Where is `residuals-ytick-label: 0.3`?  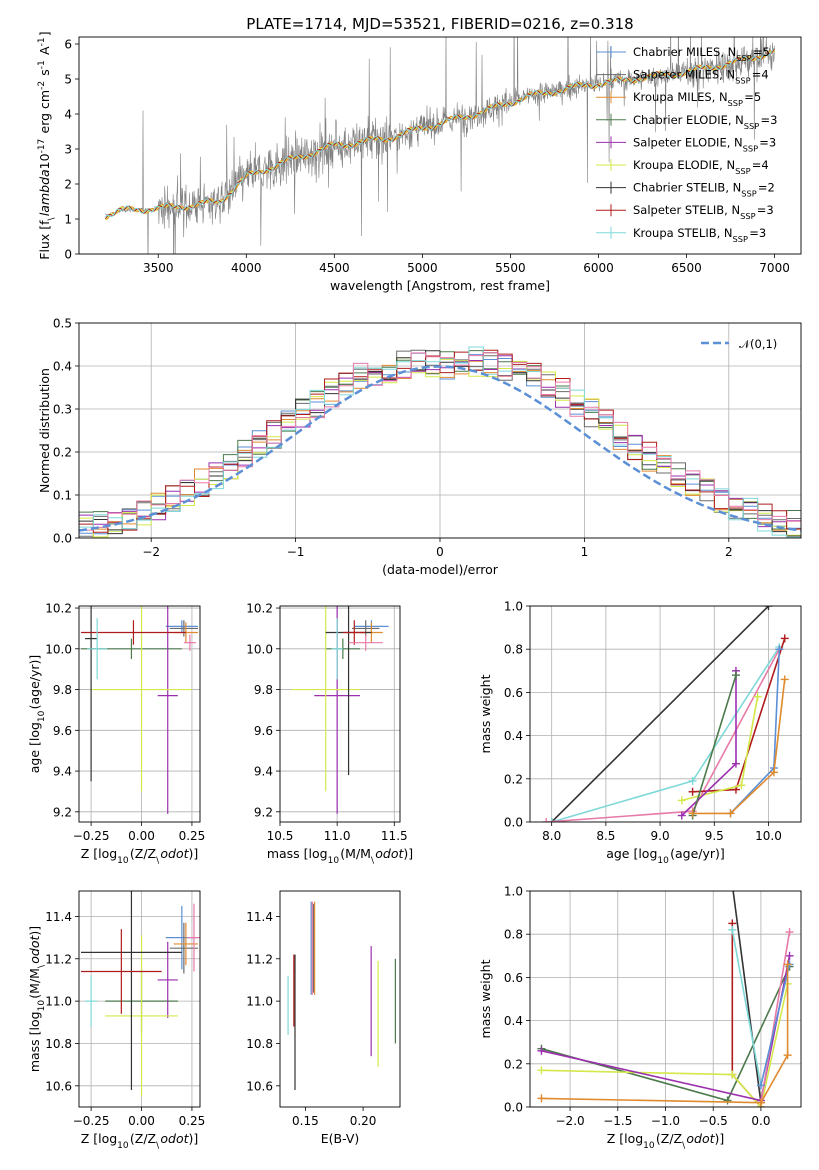
residuals-ytick-label: 0.3 is located at coordinates (62, 410).